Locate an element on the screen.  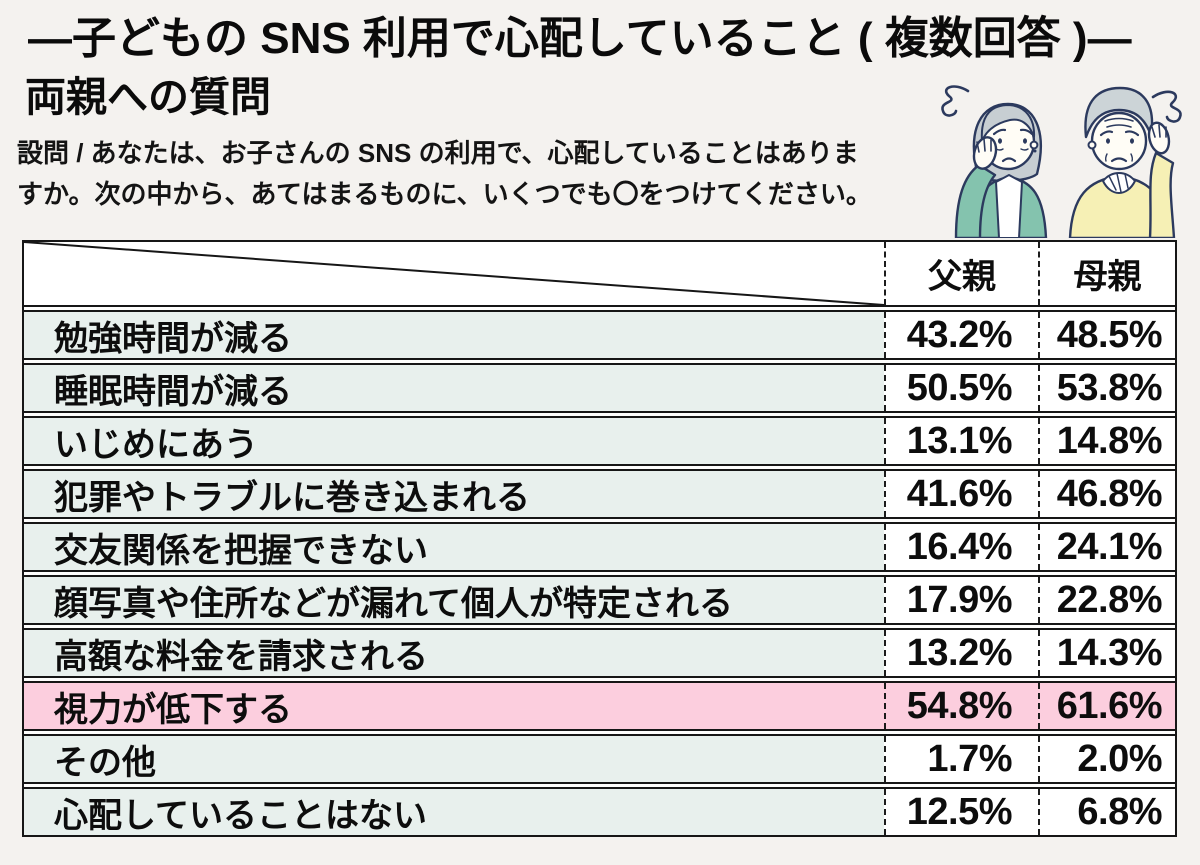
row-label-cell: 高額な料金を請求される is located at coordinates (454, 653).